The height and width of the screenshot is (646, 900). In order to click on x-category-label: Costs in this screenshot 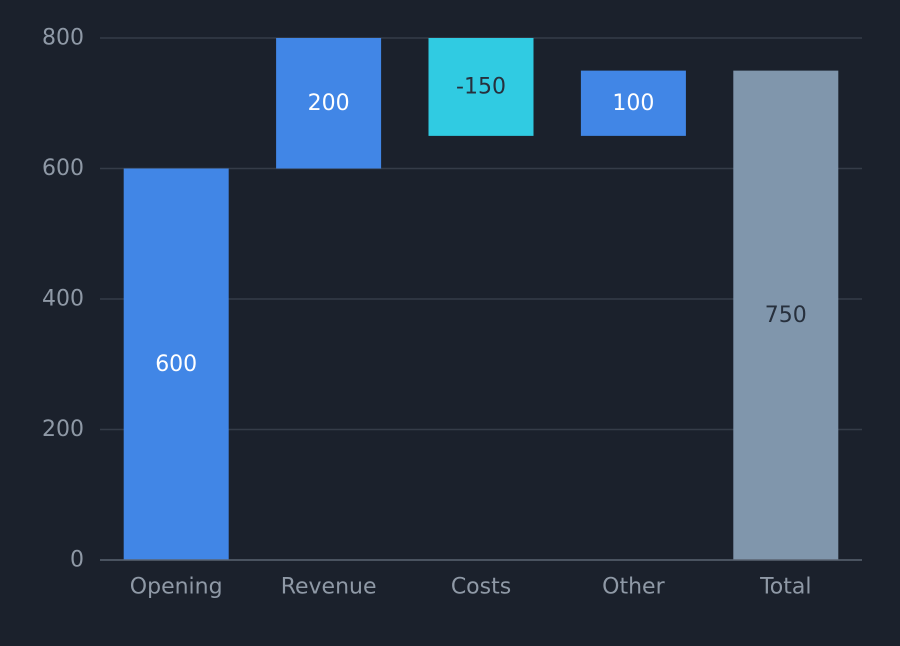, I will do `click(481, 587)`.